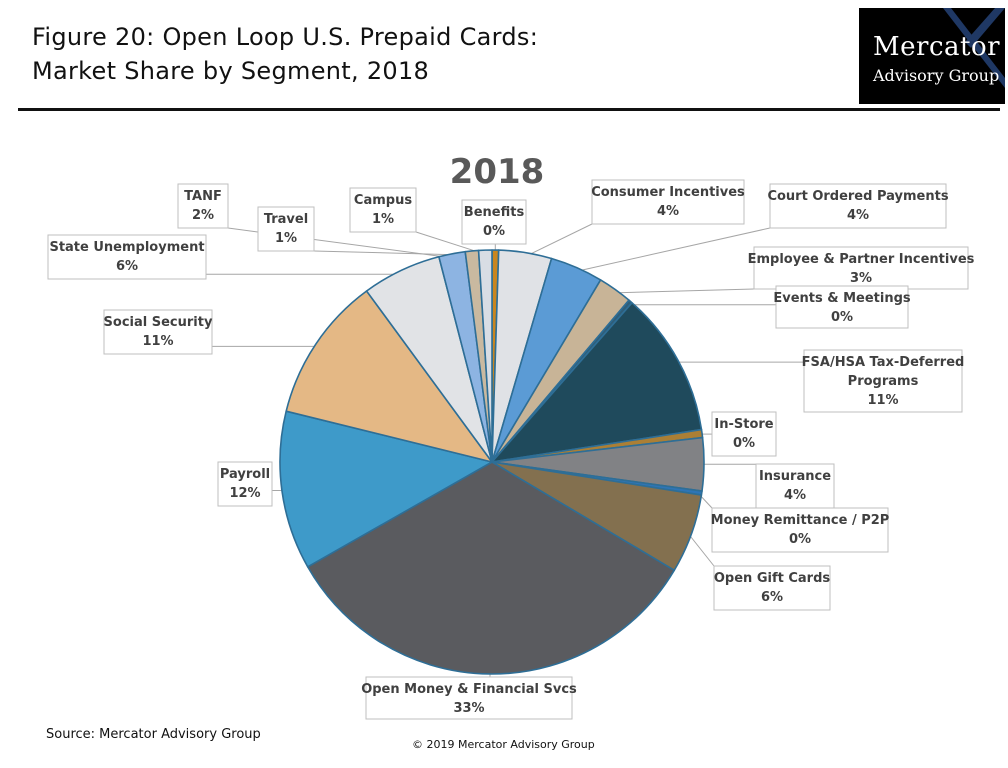 Image resolution: width=1008 pixels, height=768 pixels. Describe the element at coordinates (469, 689) in the screenshot. I see `data-label-name: Open Money & Financial Svcs` at that location.